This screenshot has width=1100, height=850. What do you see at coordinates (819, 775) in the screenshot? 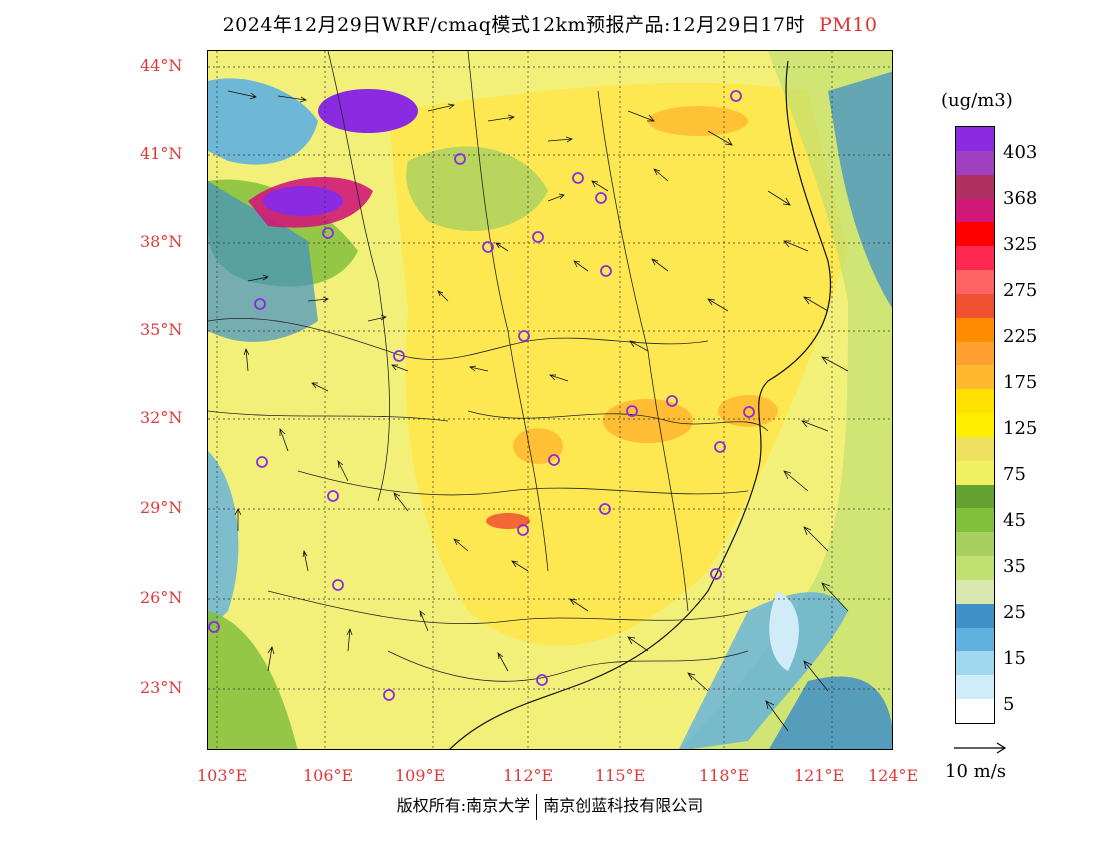
I see `lon-label-121: 121°E` at bounding box center [819, 775].